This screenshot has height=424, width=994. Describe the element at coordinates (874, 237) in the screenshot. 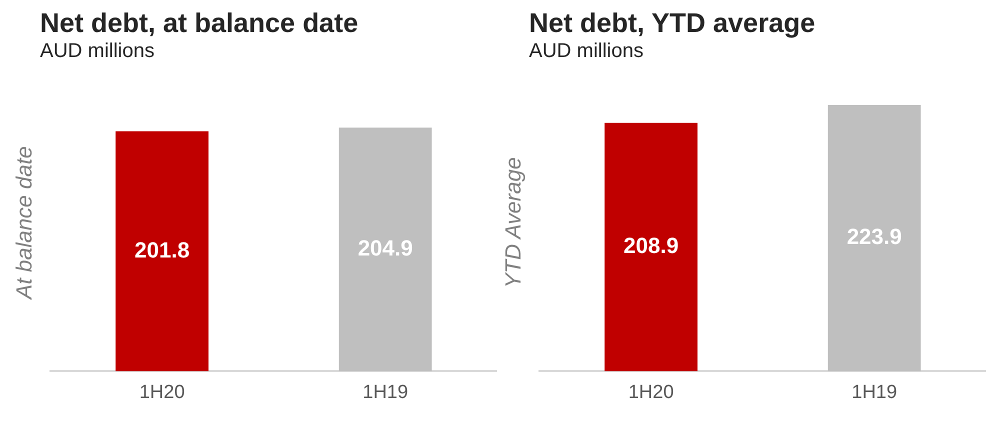

I see `data-label: 223.9` at that location.